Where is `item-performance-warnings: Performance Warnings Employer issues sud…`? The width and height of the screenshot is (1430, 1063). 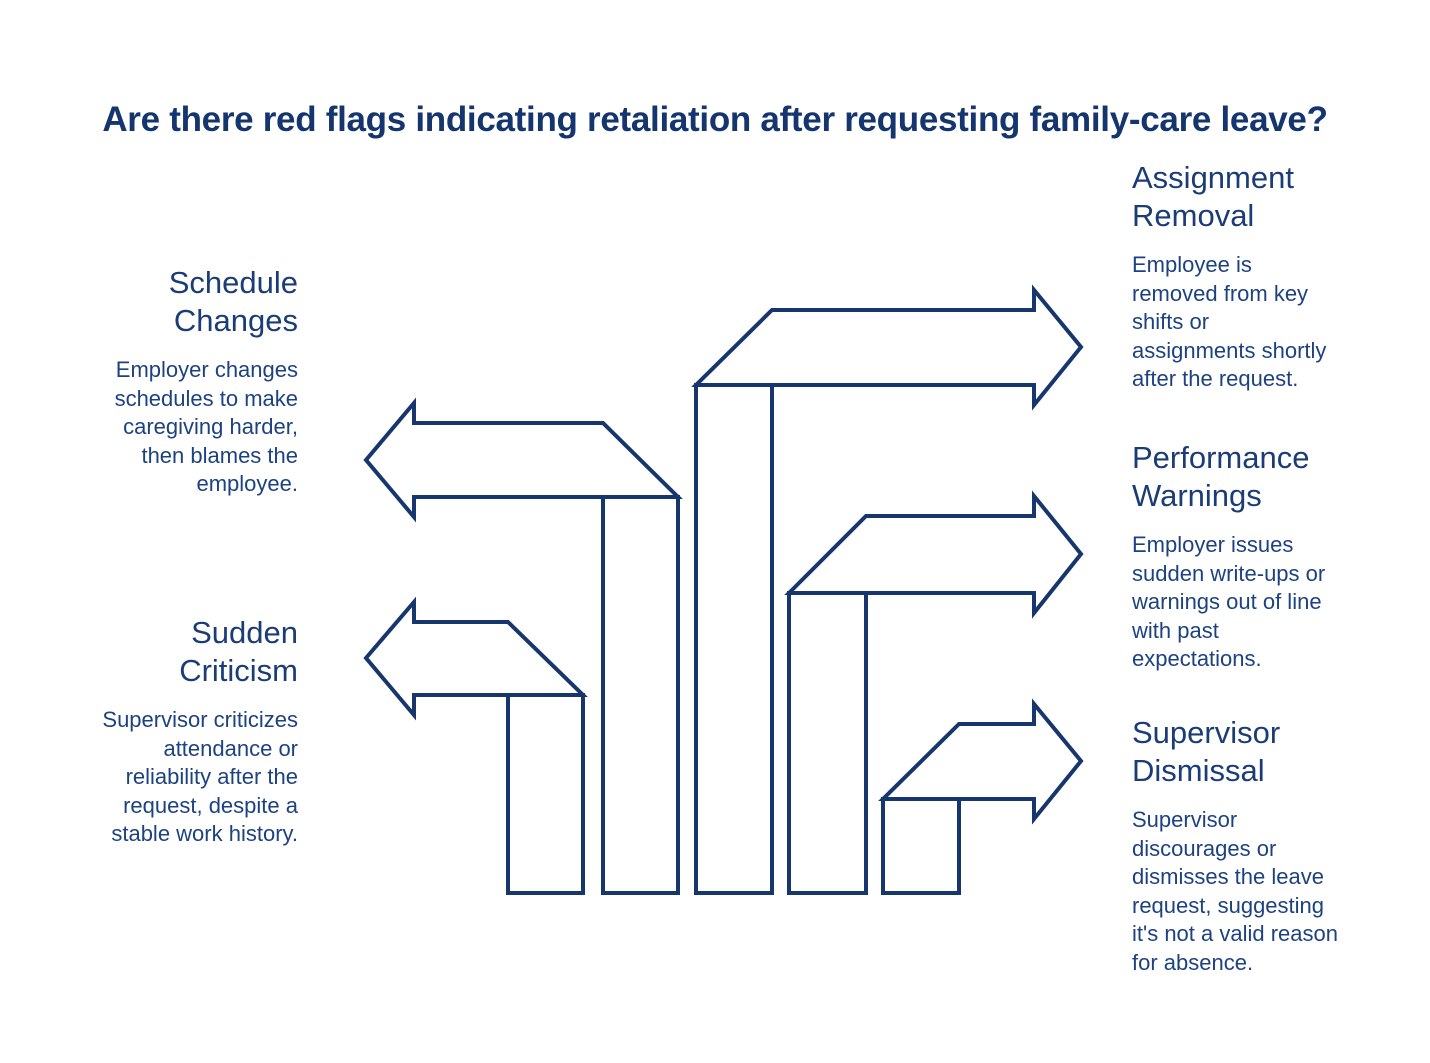
item-performance-warnings: Performance Warnings Employer issues sud… is located at coordinates (1272, 556).